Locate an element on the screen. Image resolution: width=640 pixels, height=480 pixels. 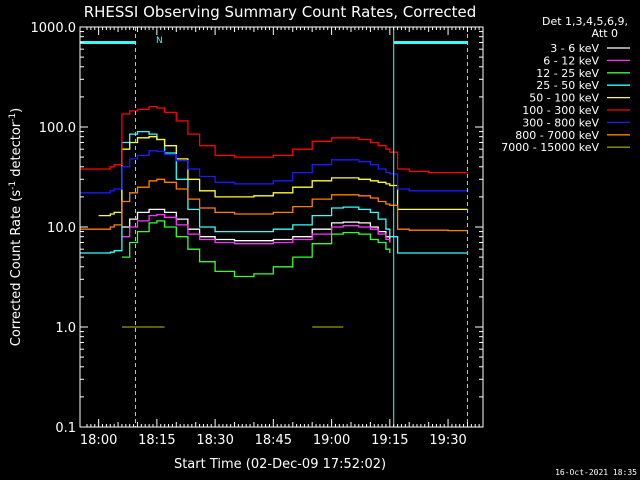
legend-label-4: 50 - 100 keV is located at coordinates (564, 98).